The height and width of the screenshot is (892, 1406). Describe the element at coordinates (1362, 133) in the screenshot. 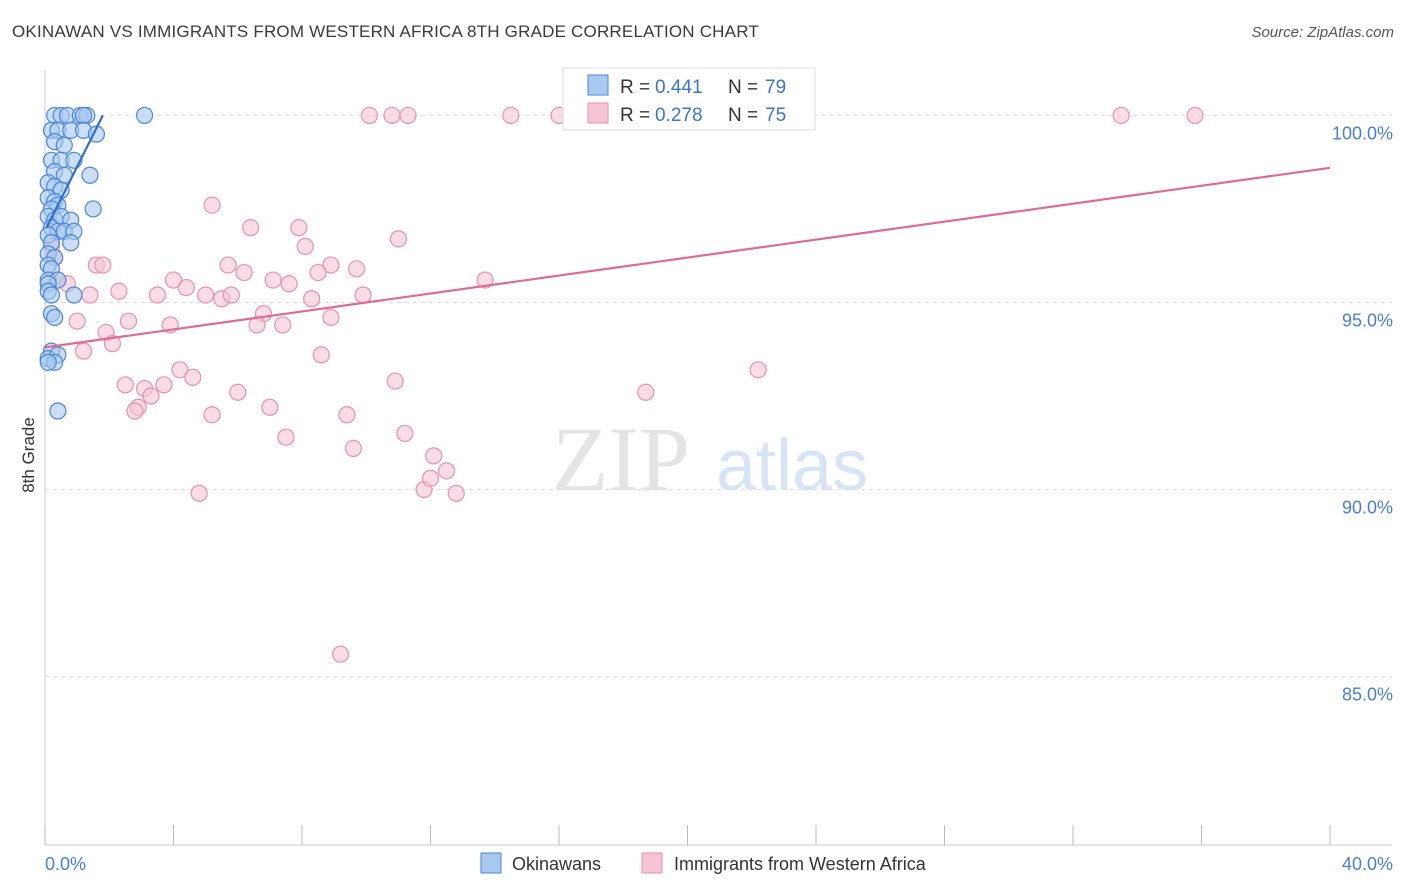

I see `y-tick-label-0: 100.0%` at that location.